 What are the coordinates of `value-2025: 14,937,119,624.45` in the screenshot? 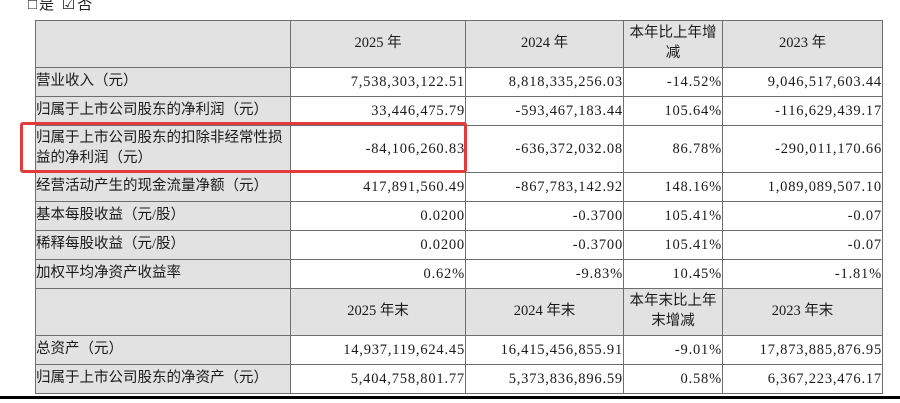 It's located at (378, 350).